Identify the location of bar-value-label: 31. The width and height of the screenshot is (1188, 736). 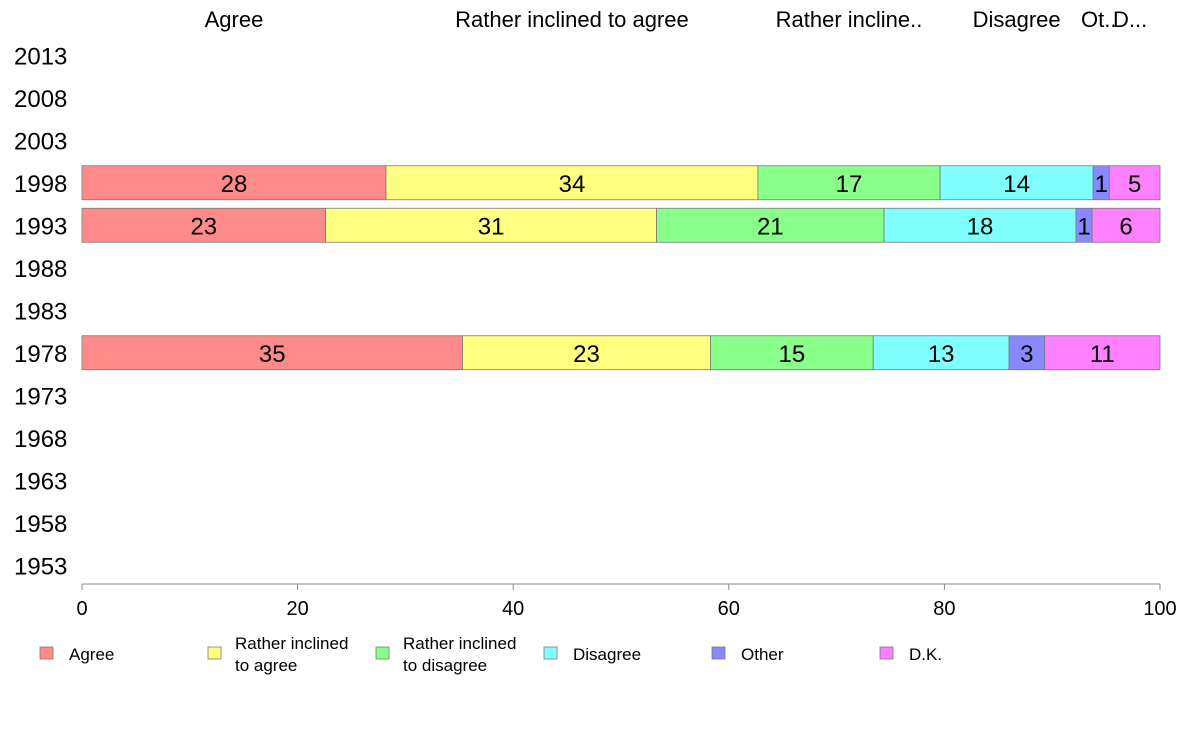
(491, 226).